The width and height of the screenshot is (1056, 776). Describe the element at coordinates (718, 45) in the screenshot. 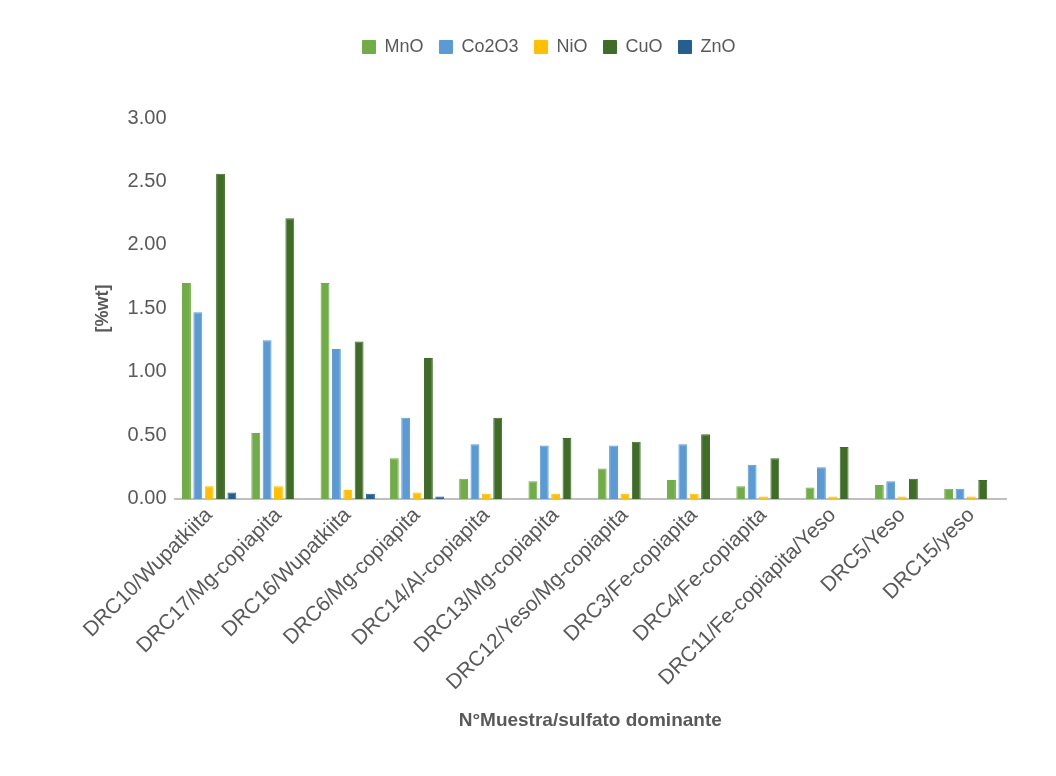

I see `legend-label: ZnO` at that location.